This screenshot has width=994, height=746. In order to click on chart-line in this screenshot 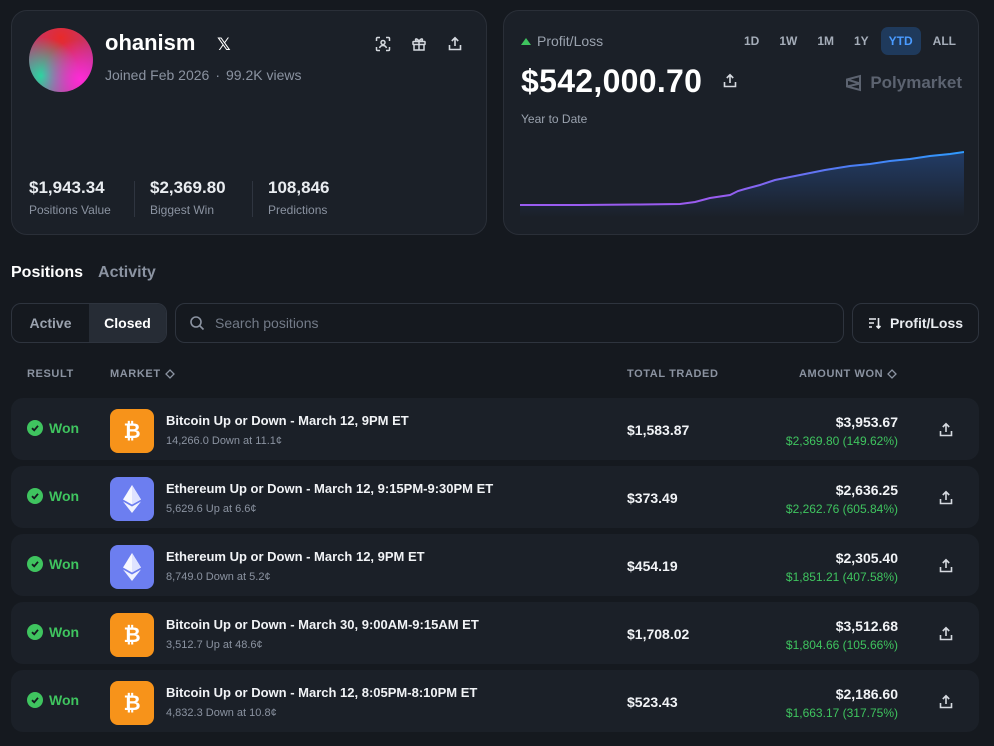, I will do `click(742, 178)`.